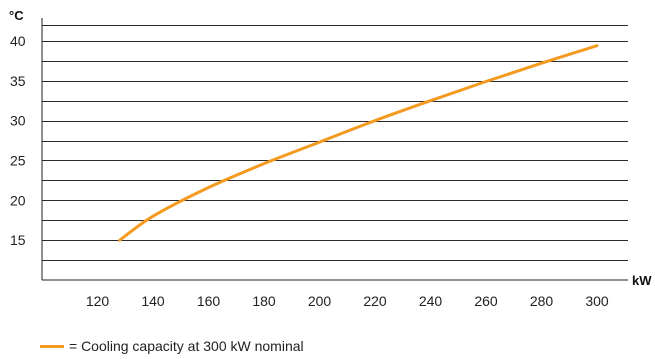  I want to click on legend-label: = Cooling capacity at 300 kW nominal, so click(186, 346).